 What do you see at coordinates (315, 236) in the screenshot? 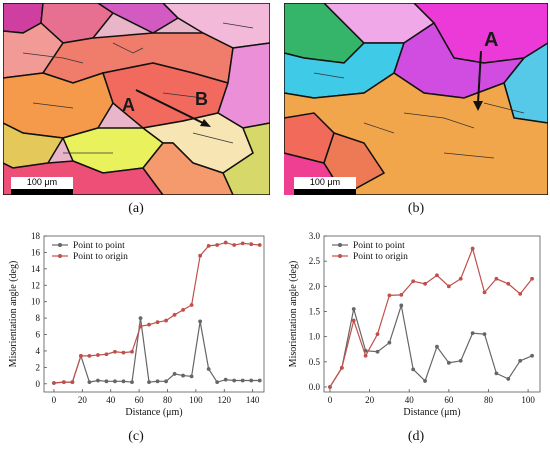
I see `y-tick-label: 3.0` at bounding box center [315, 236].